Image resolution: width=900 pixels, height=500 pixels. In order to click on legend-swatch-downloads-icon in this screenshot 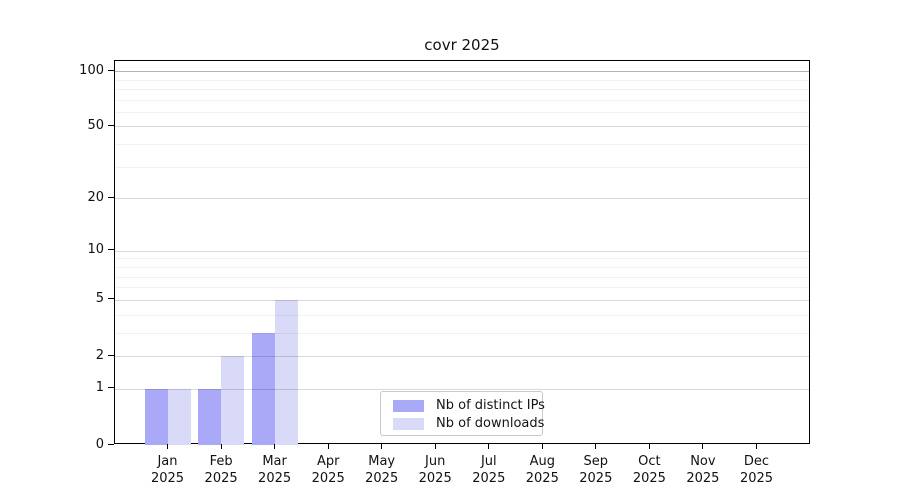, I will do `click(408, 423)`.